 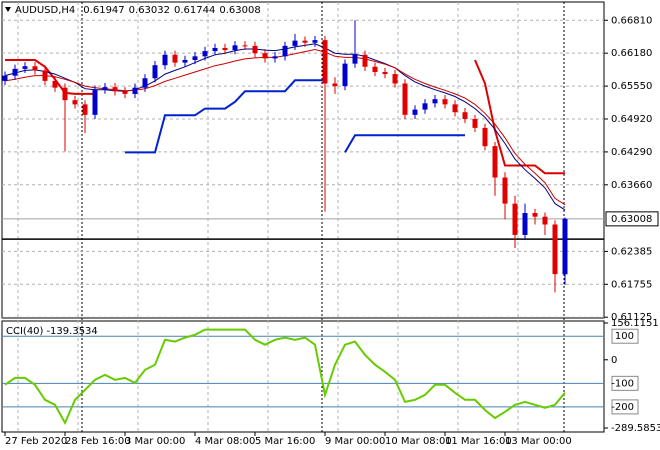 What do you see at coordinates (103, 10) in the screenshot?
I see `title-part: 0.61947` at bounding box center [103, 10].